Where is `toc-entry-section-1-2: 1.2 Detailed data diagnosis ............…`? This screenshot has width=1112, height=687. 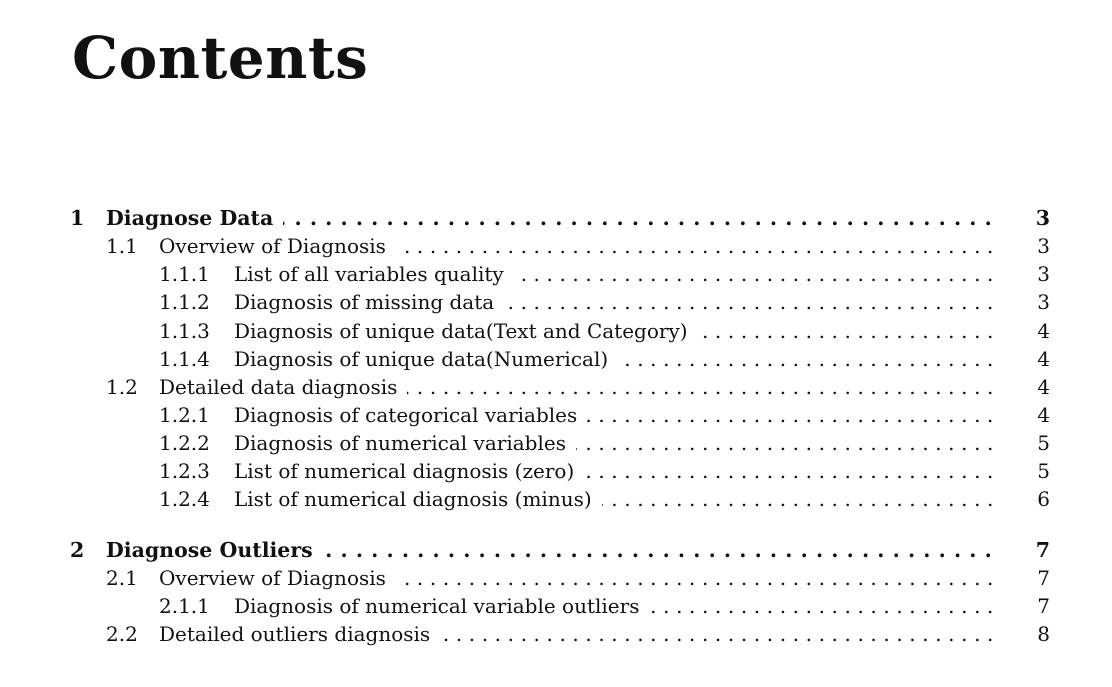
toc-entry-section-1-2: 1.2 Detailed data diagnosis ............… is located at coordinates (556, 387).